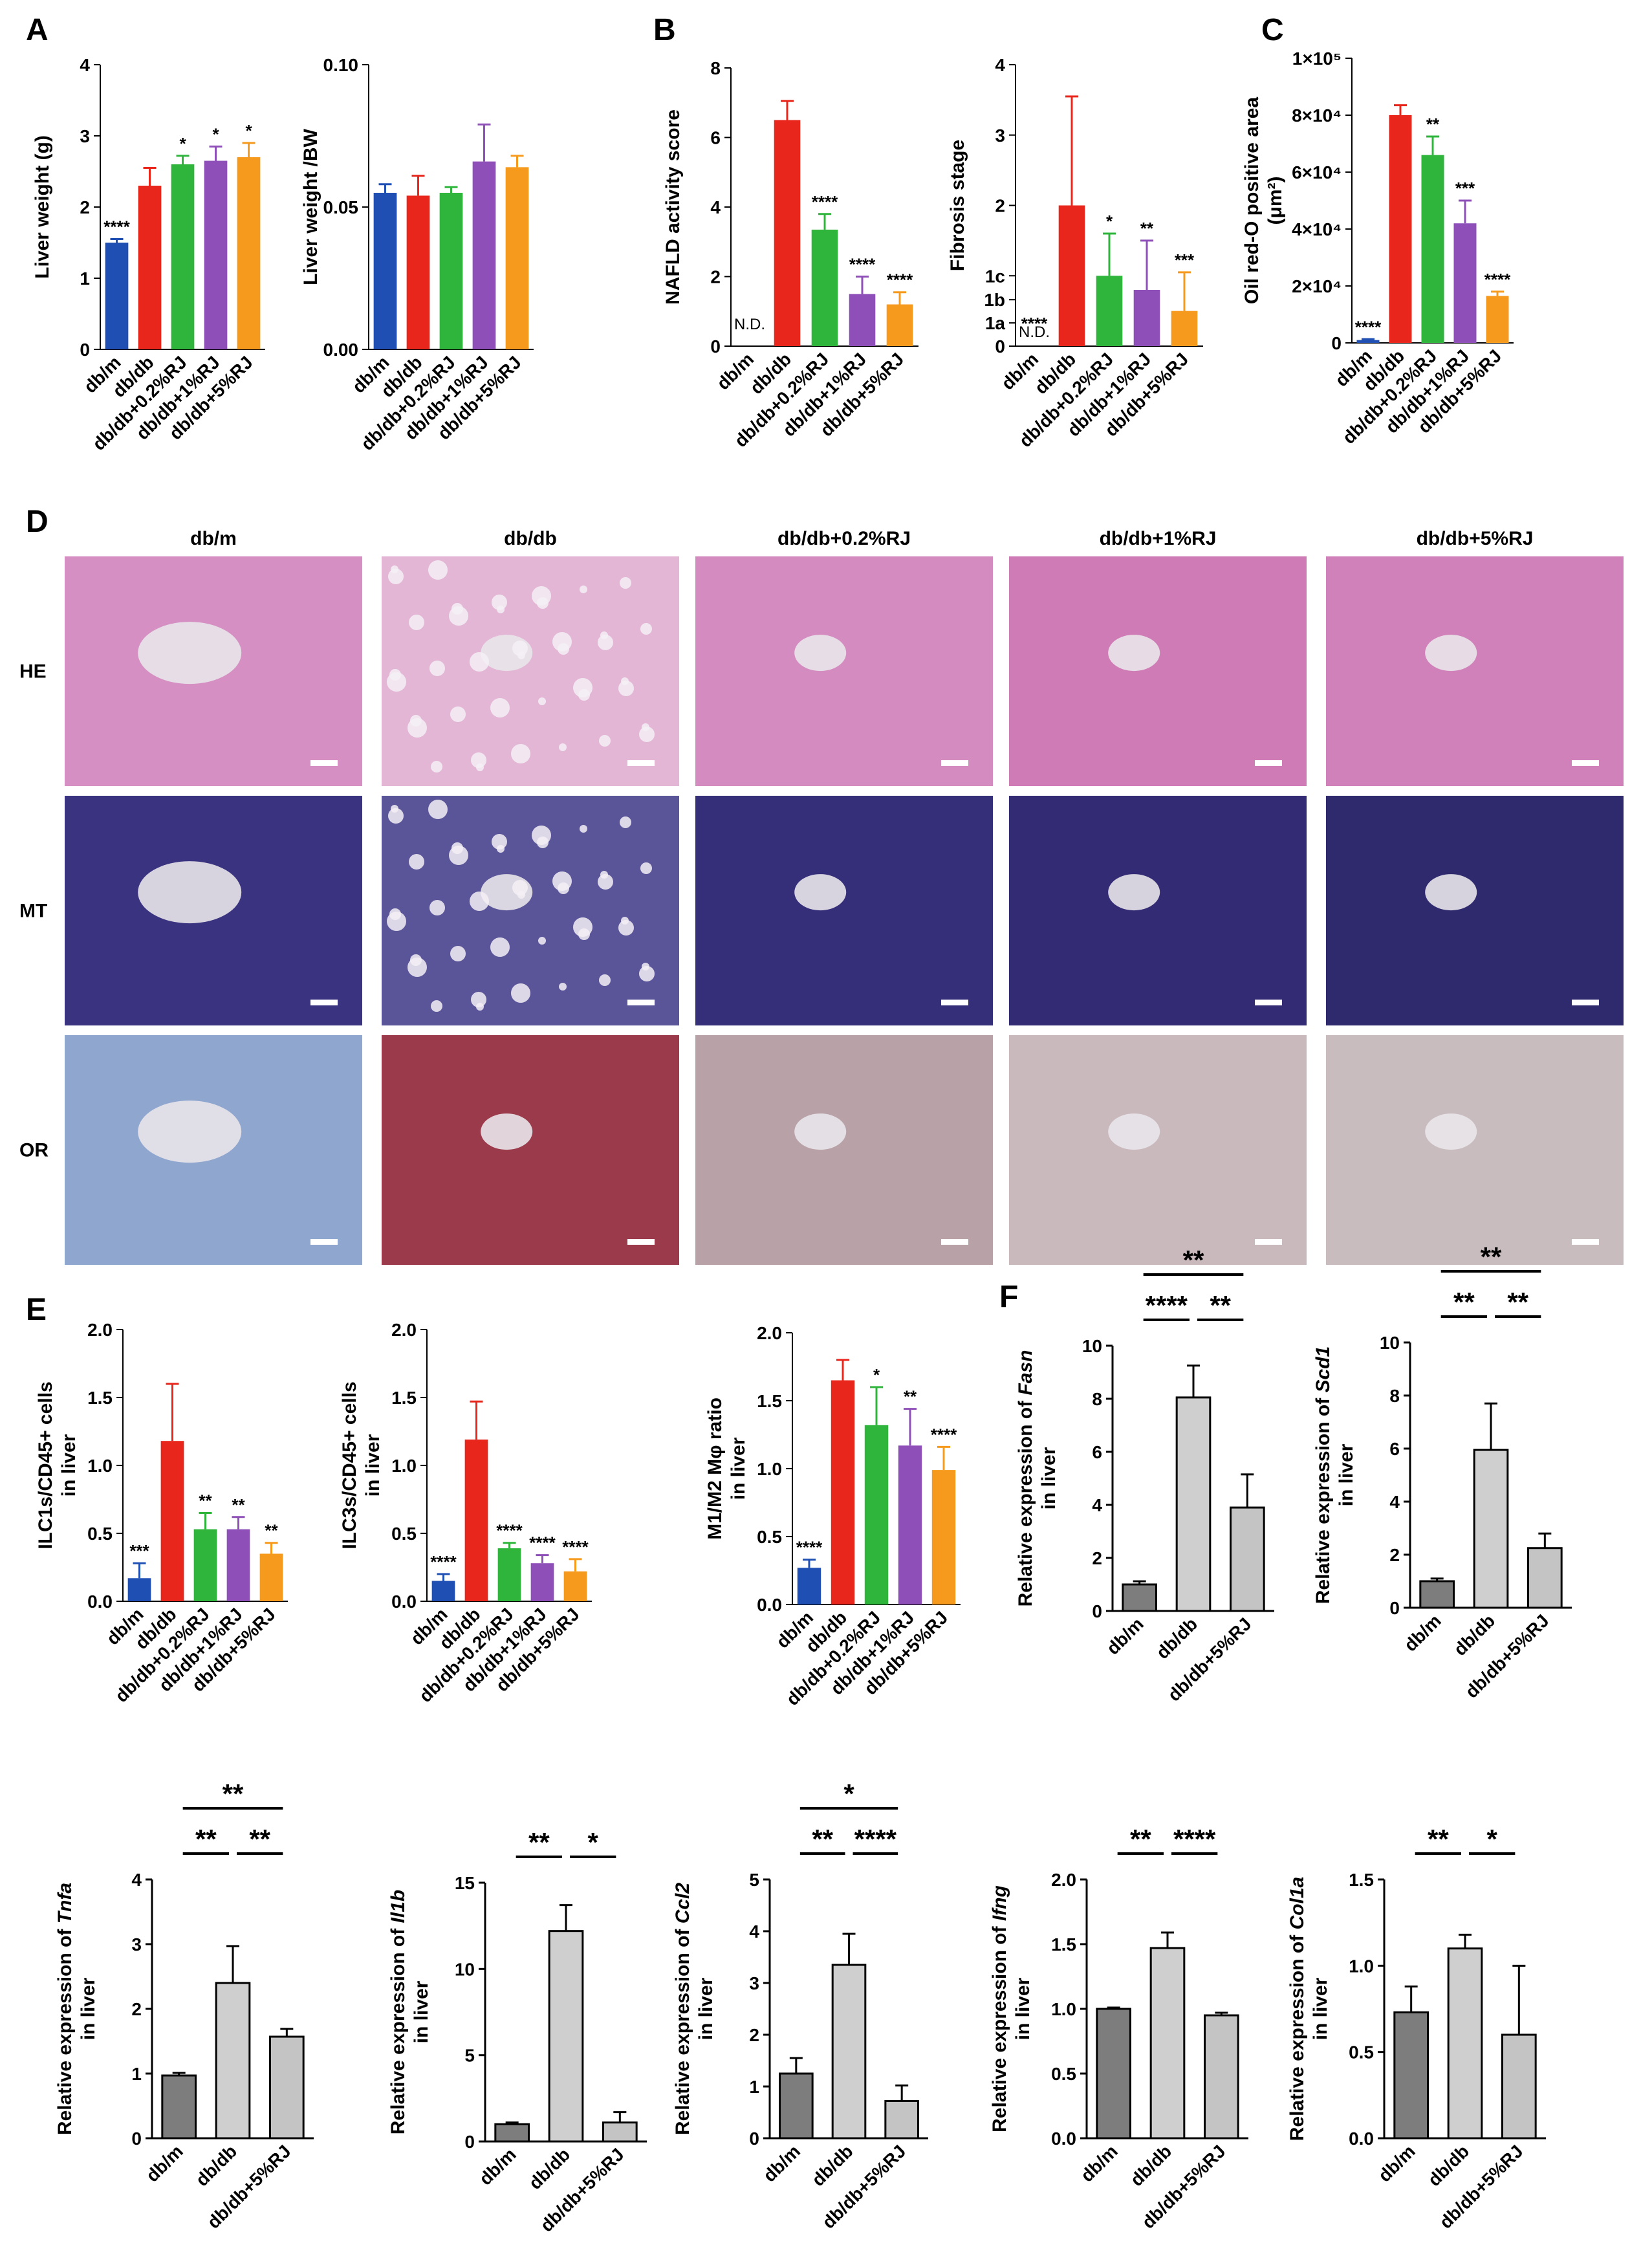  I want to click on y-axis-label: Relative expression of Col1a, so click(1297, 2009).